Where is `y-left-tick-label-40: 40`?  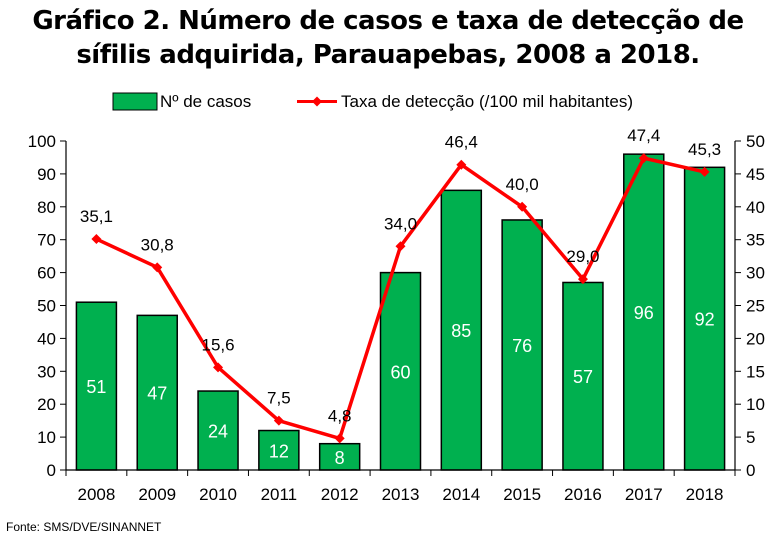
y-left-tick-label-40: 40 is located at coordinates (46, 338).